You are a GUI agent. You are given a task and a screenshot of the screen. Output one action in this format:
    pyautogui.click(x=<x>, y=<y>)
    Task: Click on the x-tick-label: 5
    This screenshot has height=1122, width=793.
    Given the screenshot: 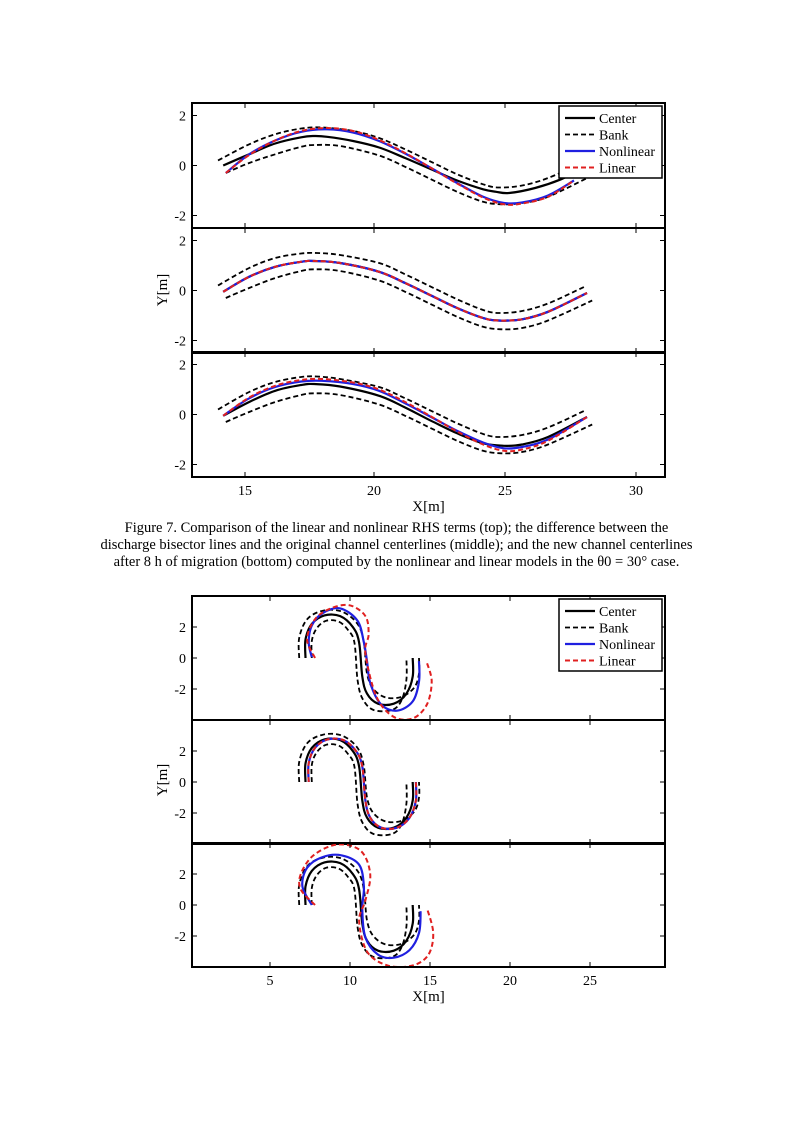 What is the action you would take?
    pyautogui.click(x=270, y=981)
    